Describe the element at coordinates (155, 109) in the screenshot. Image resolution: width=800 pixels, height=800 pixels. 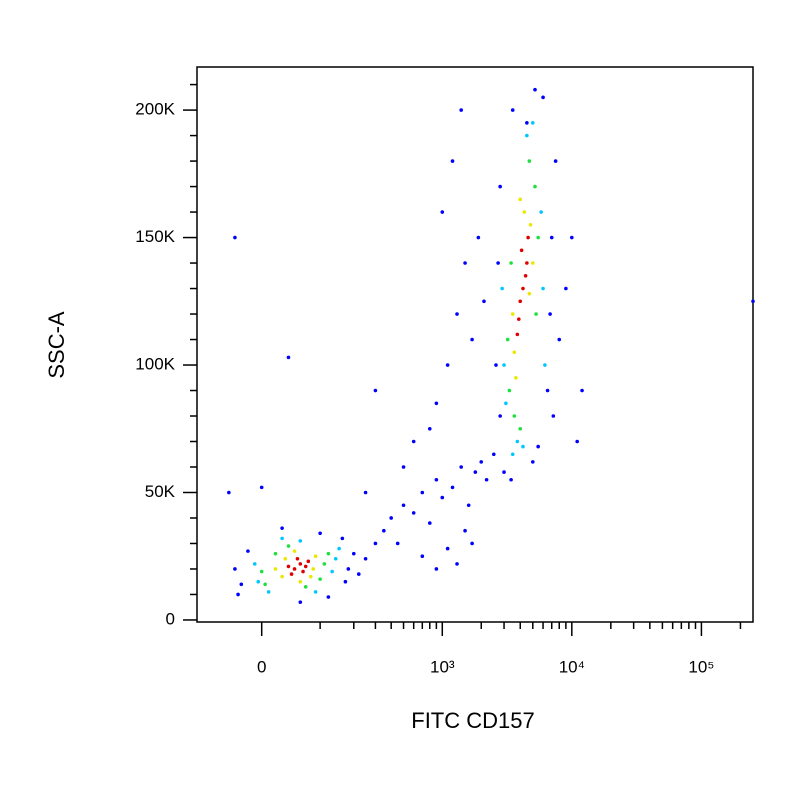
I see `y-tick-label: 200K` at that location.